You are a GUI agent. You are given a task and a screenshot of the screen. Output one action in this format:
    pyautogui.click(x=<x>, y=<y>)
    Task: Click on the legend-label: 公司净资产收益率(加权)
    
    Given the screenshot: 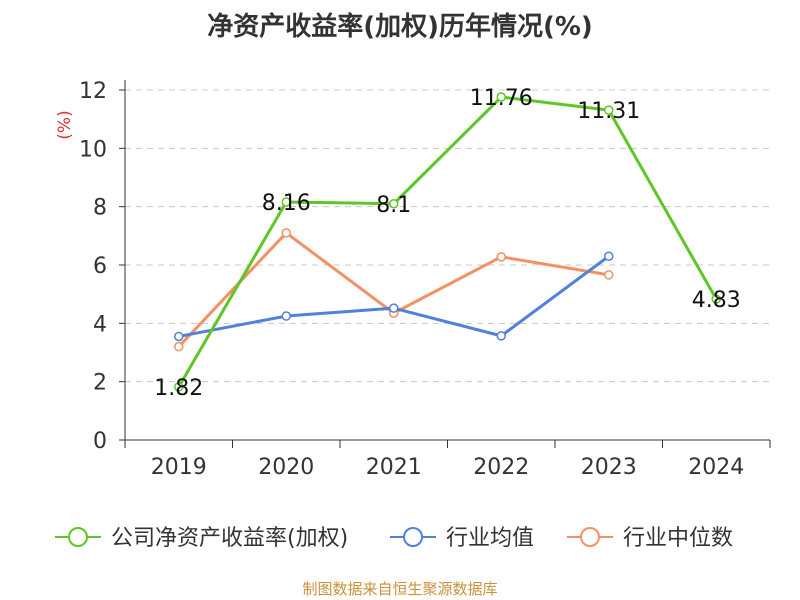 What is the action you would take?
    pyautogui.click(x=229, y=538)
    